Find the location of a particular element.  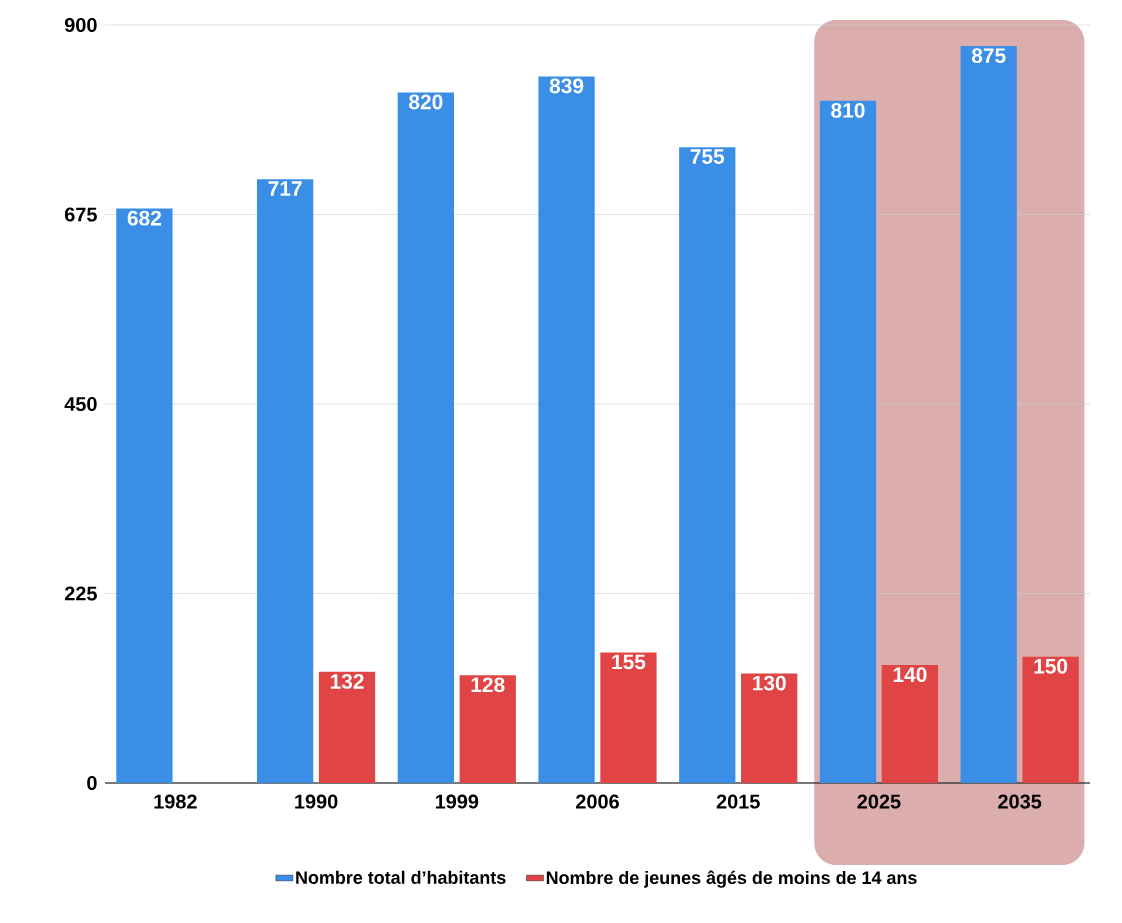

y-tick-label: 675 is located at coordinates (80, 214).